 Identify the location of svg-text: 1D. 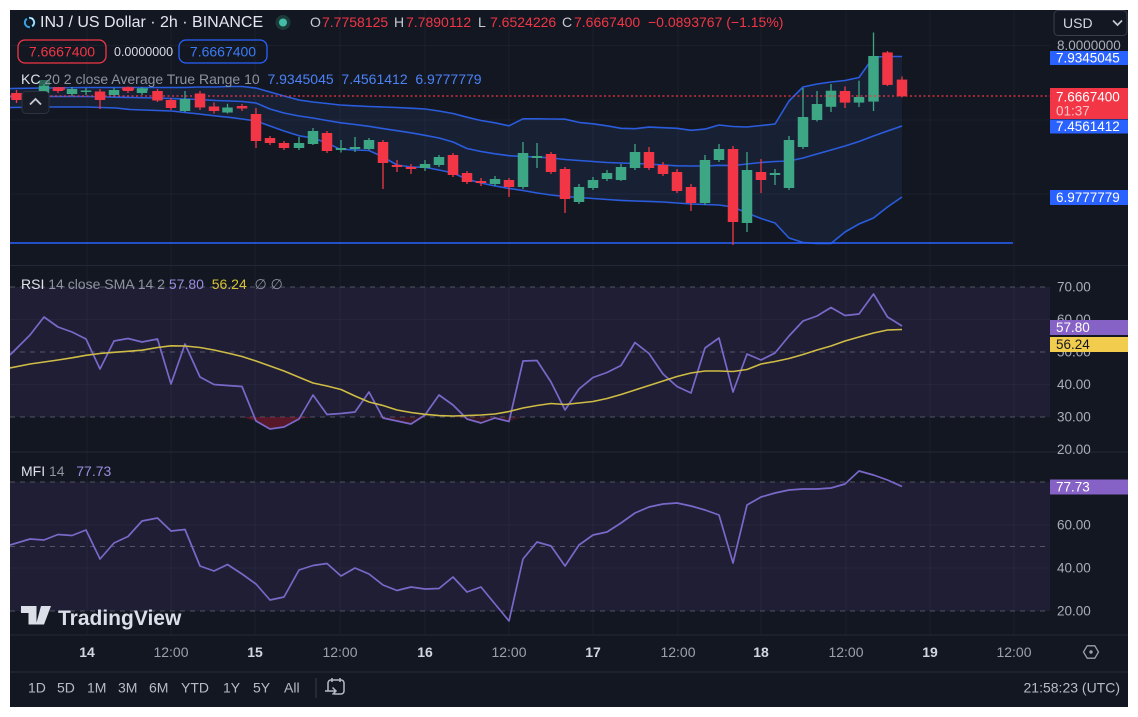
(37, 688).